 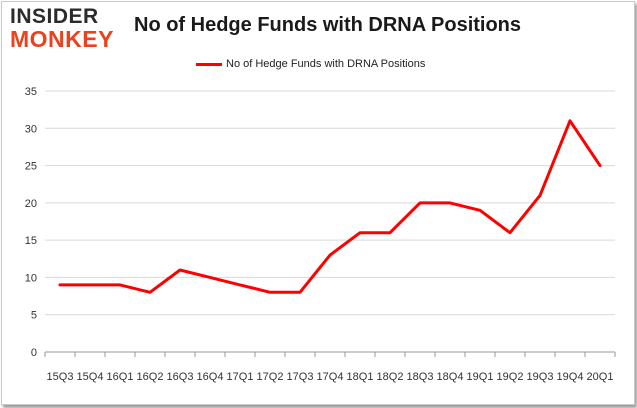 What do you see at coordinates (390, 377) in the screenshot?
I see `x-tick-label: 18Q2` at bounding box center [390, 377].